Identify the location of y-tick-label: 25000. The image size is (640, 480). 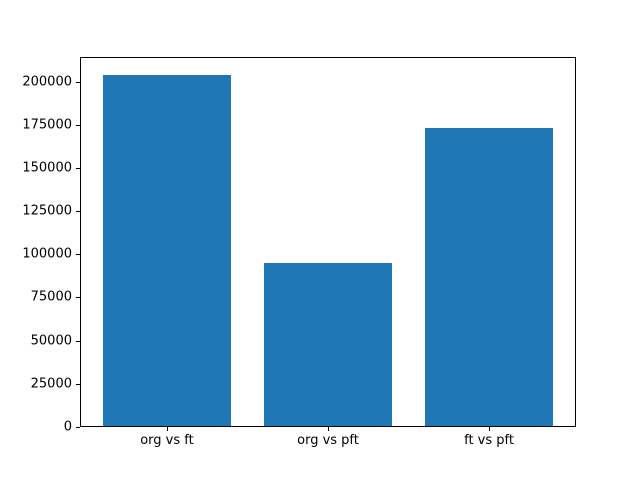
(51, 384).